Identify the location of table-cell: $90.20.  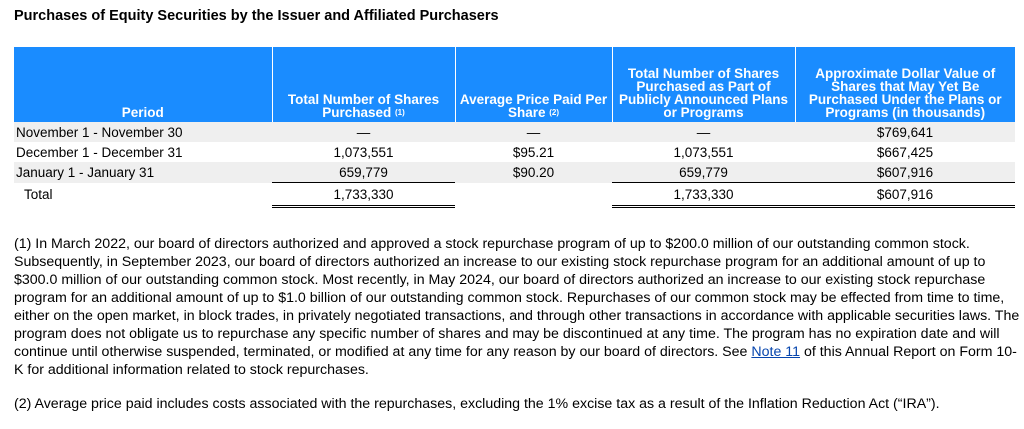
(533, 172).